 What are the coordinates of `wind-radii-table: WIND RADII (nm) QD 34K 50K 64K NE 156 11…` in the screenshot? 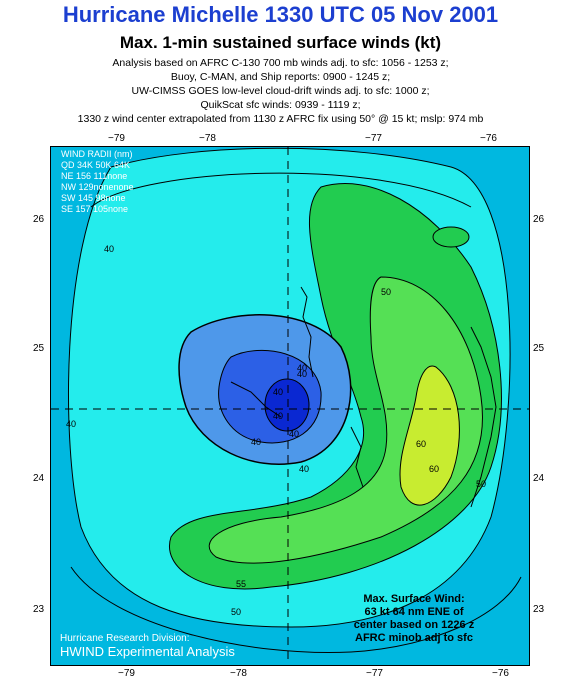 It's located at (97, 182).